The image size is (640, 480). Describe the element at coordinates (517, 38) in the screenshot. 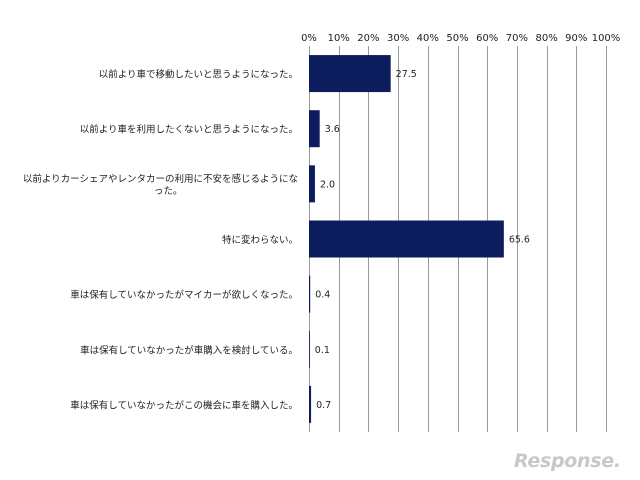

I see `x-tick-label: 70%` at that location.